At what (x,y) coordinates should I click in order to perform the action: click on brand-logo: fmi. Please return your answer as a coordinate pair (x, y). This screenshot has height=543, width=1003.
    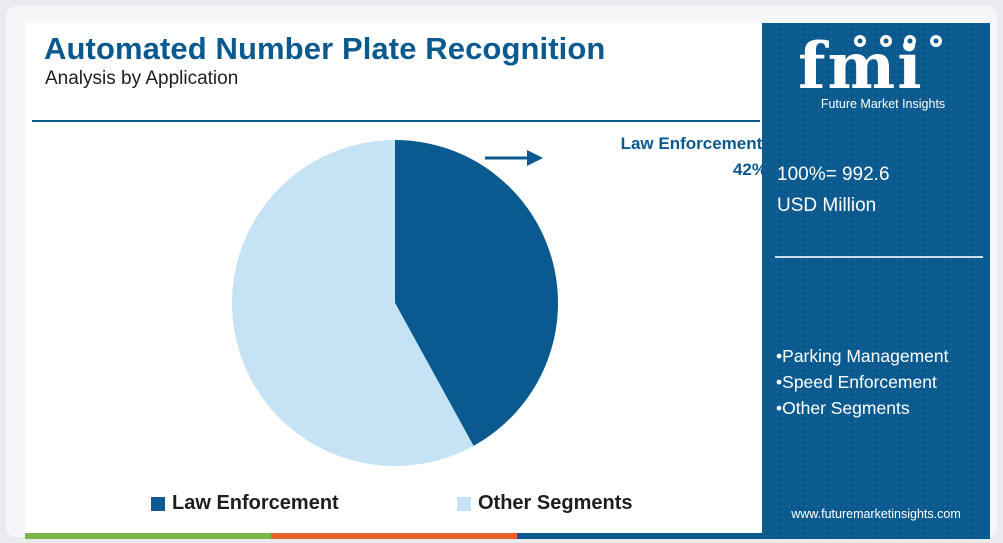
    Looking at the image, I should click on (870, 64).